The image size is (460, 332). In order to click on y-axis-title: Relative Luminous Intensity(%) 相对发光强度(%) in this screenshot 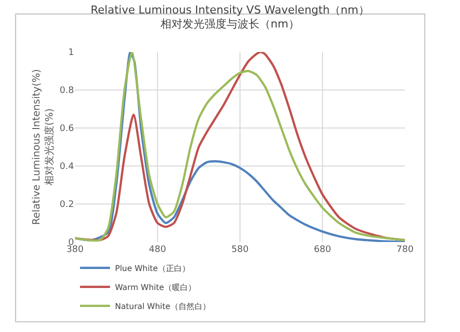, I will do `click(44, 147)`.